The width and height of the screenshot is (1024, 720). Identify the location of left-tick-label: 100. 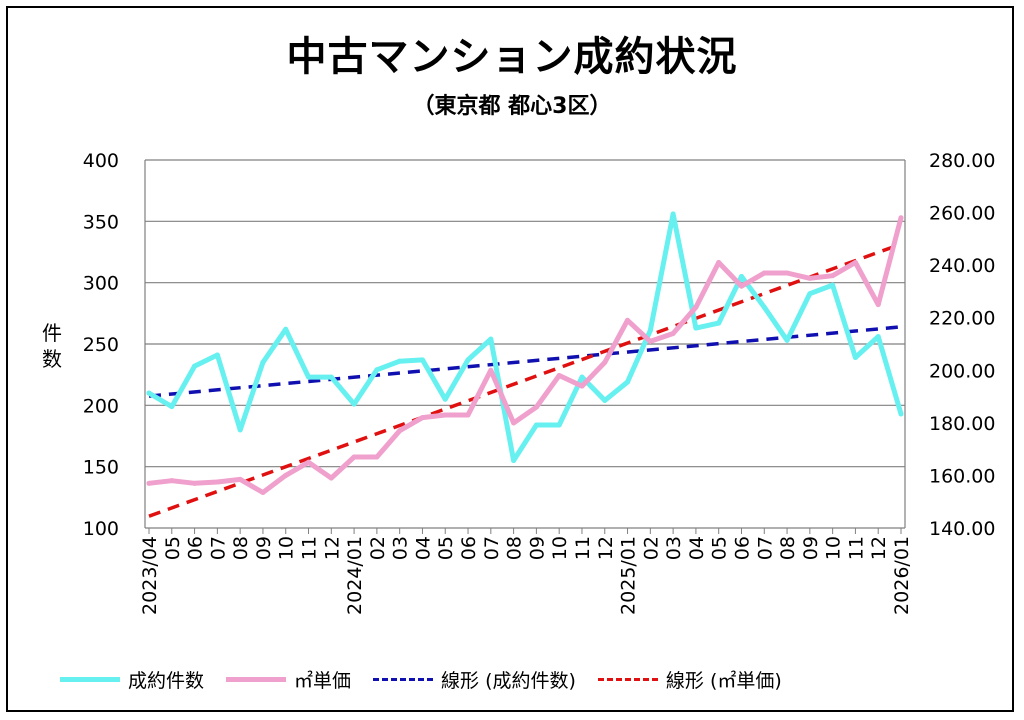
(101, 529).